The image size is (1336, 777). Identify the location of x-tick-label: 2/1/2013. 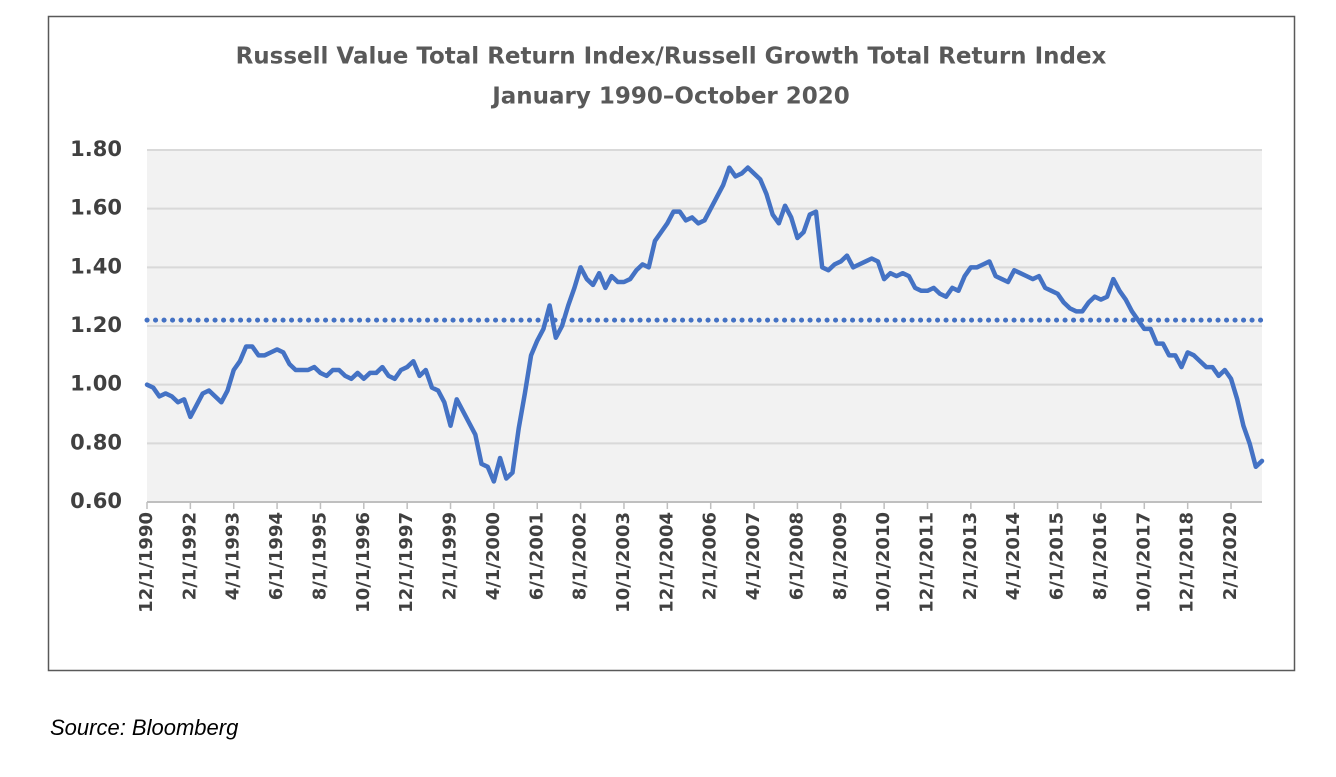
(970, 556).